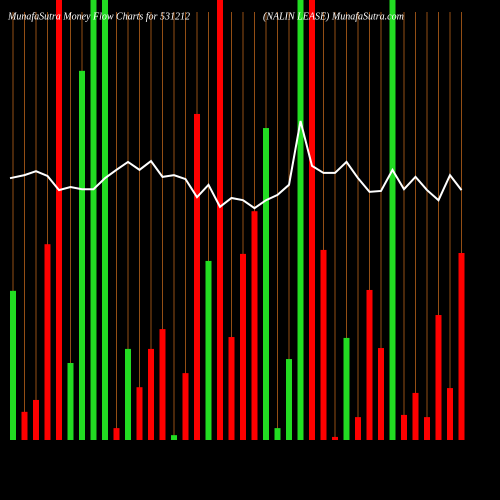  I want to click on chart-subtitle: (NALIN LEASE) MunafaSutra.com, so click(333, 16).